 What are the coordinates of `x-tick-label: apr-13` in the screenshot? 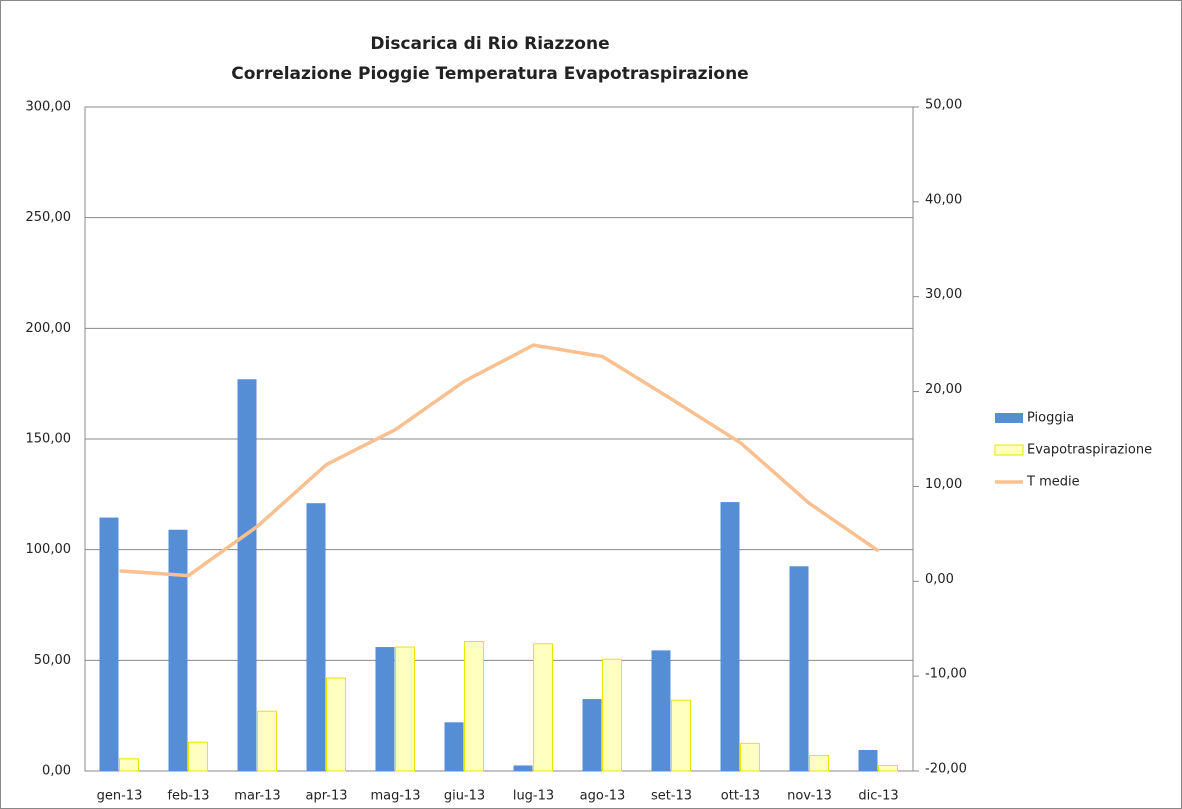 It's located at (327, 796).